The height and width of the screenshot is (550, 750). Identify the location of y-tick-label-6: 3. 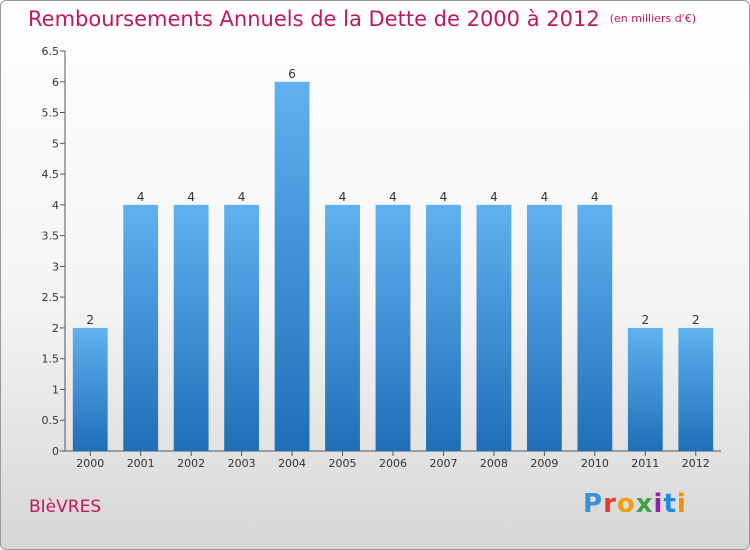
(55, 266).